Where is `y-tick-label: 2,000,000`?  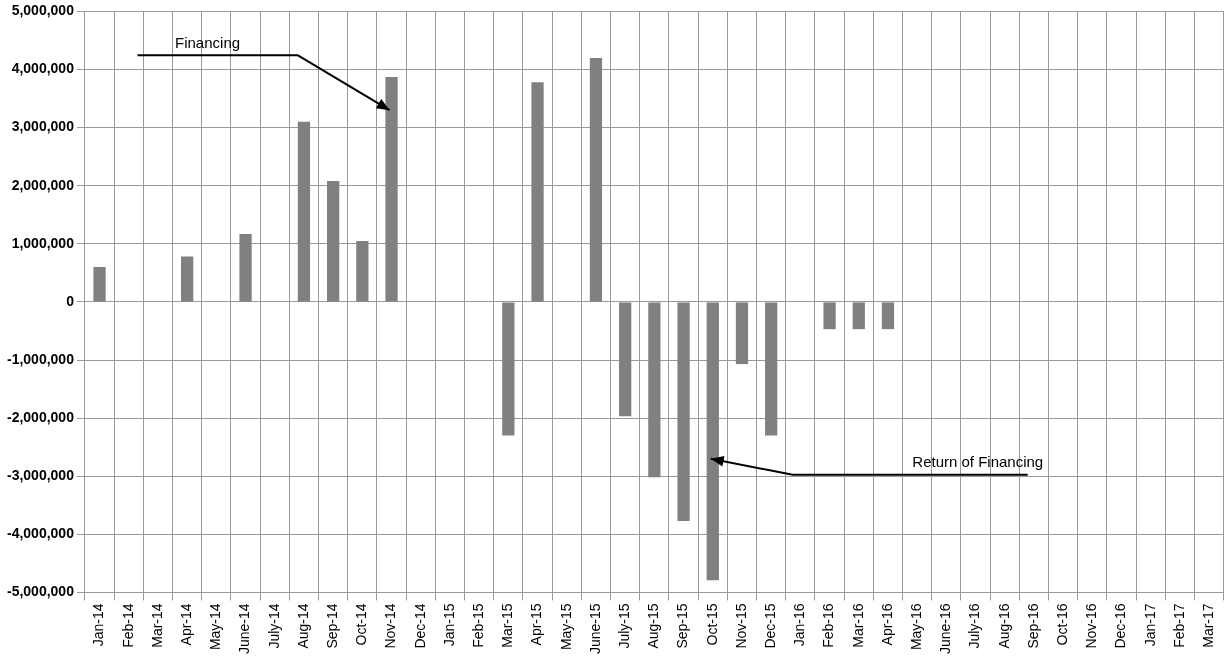 y-tick-label: 2,000,000 is located at coordinates (43, 184).